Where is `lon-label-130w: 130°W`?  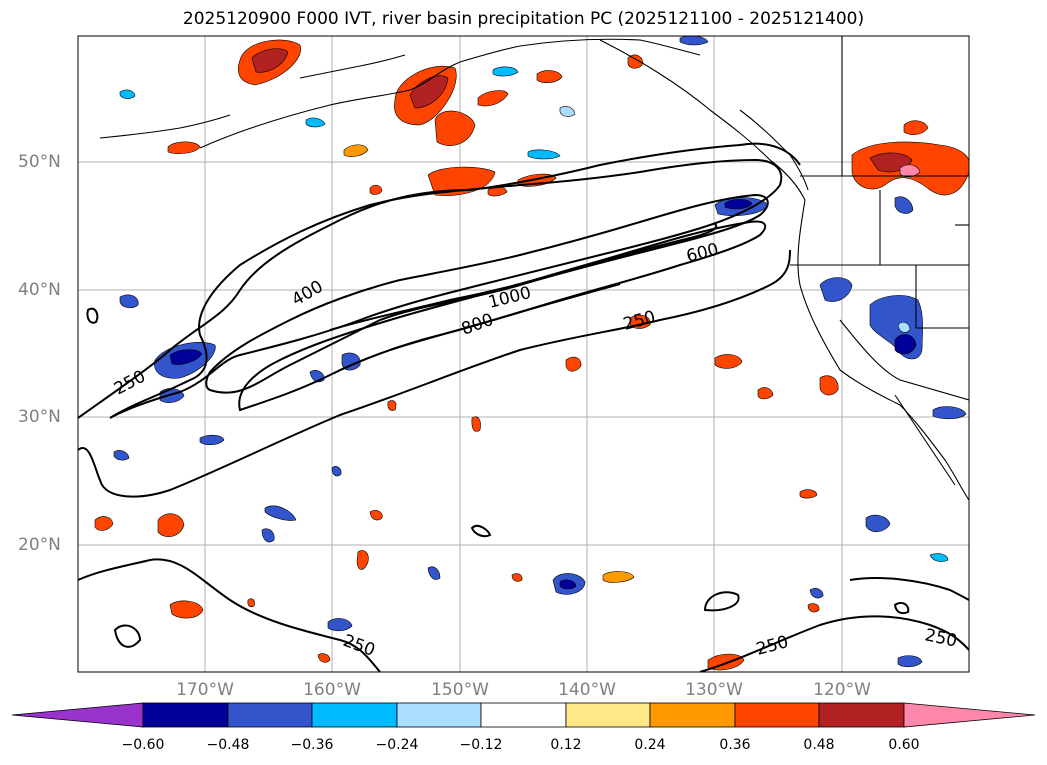
lon-label-130w: 130°W is located at coordinates (714, 690).